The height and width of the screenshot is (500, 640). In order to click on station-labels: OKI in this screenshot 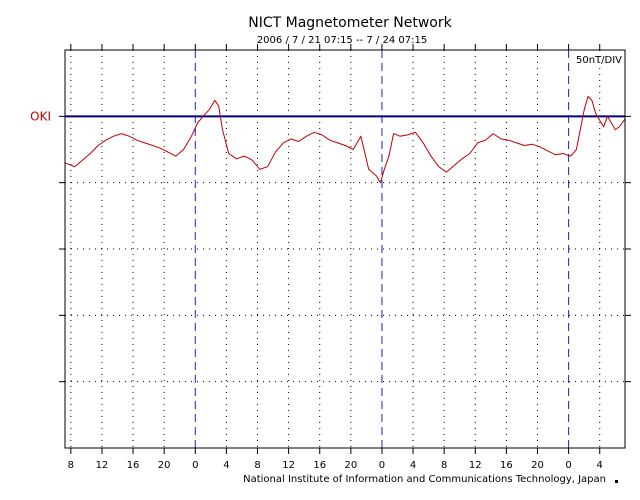, I will do `click(40, 116)`.